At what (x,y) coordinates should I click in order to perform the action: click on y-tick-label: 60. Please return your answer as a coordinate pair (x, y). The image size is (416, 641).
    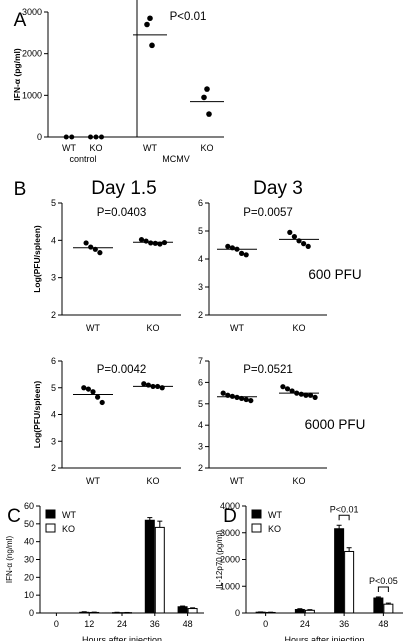
    Looking at the image, I should click on (29, 506).